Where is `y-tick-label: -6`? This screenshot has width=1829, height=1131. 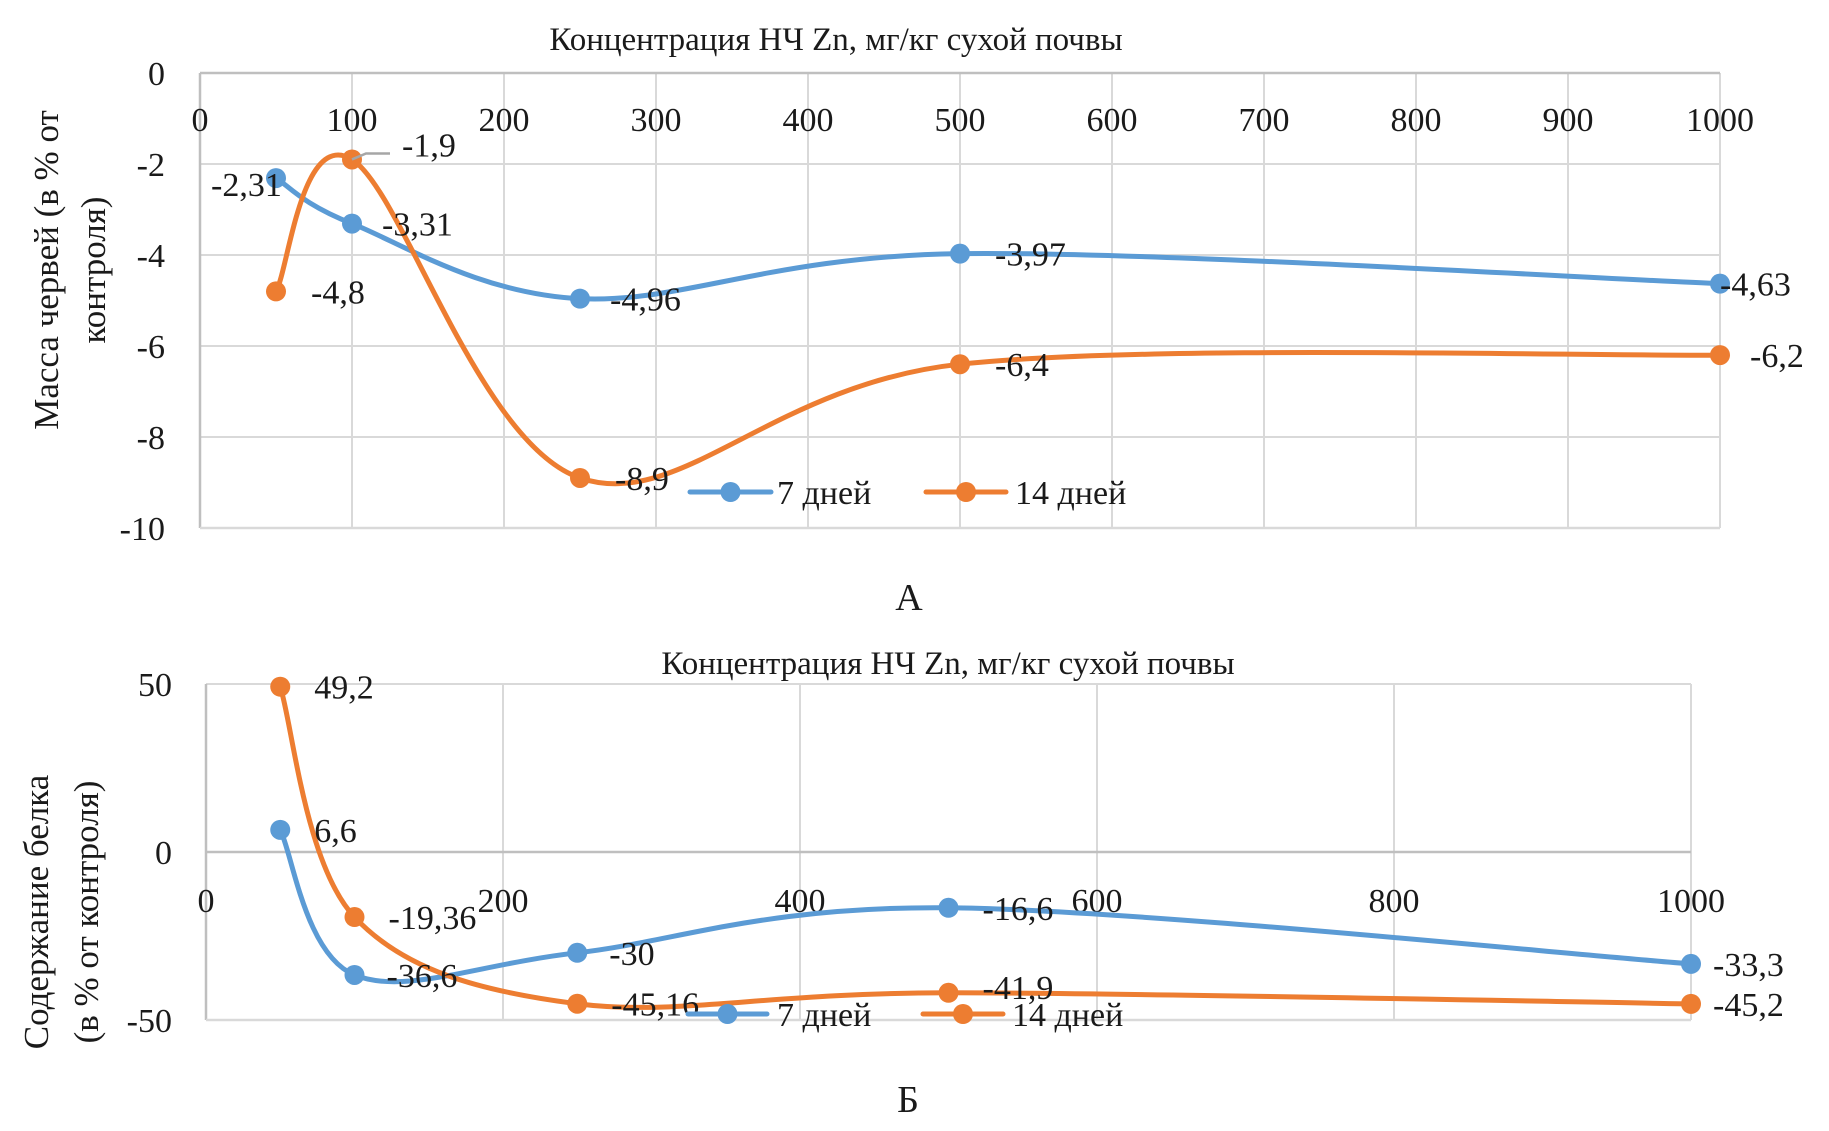 y-tick-label: -6 is located at coordinates (151, 347).